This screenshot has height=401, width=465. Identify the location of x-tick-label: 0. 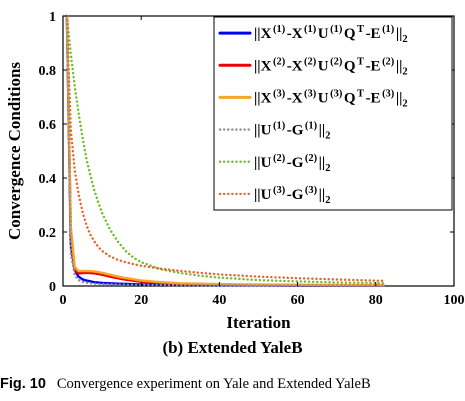
(63, 300).